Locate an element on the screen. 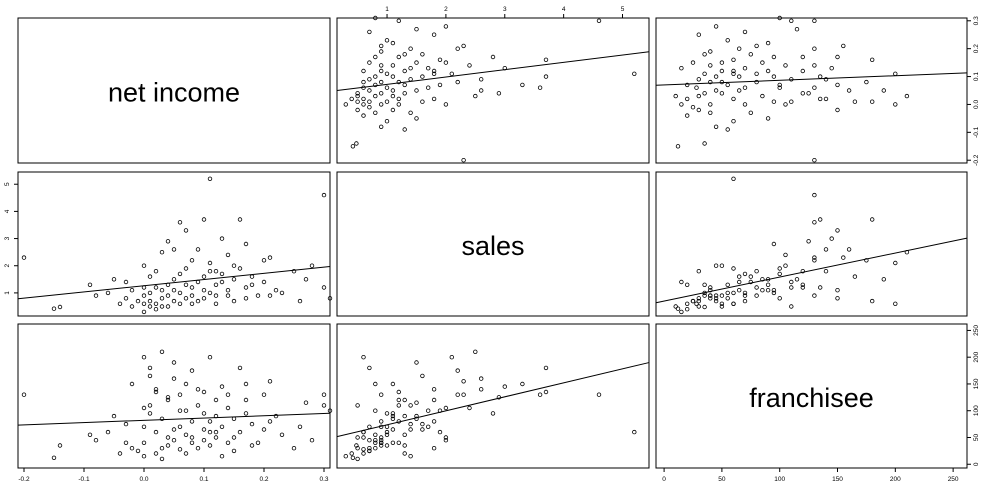 This screenshot has width=987, height=490. y-tick-label: 200 is located at coordinates (976, 356).